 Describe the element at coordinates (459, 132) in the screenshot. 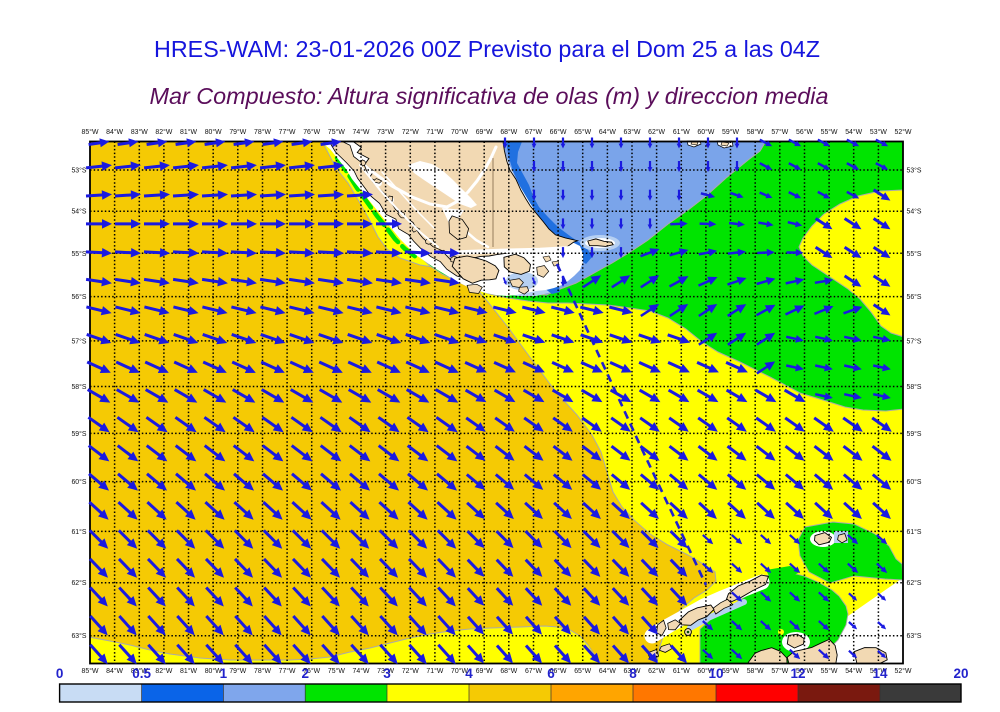

I see `svg-text: 70°W` at that location.